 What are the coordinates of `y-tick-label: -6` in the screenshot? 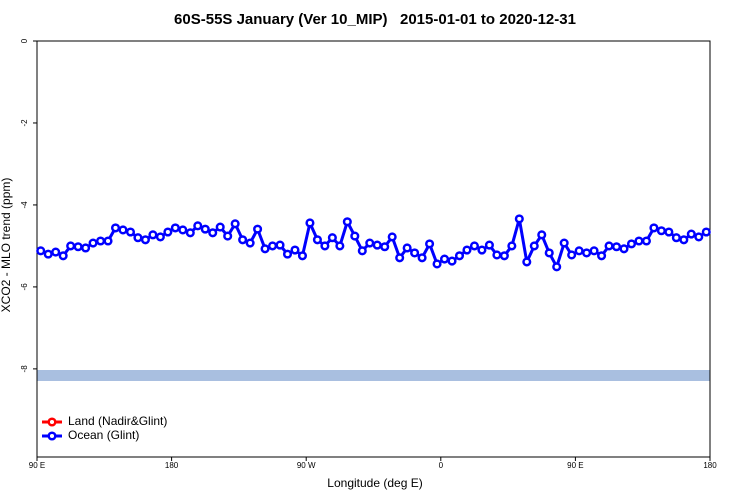 It's located at (24, 287).